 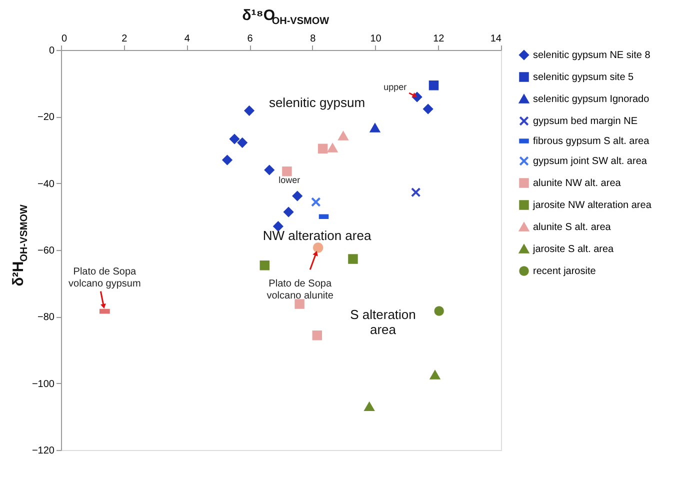 I want to click on x-tick-label: 0, so click(x=65, y=39).